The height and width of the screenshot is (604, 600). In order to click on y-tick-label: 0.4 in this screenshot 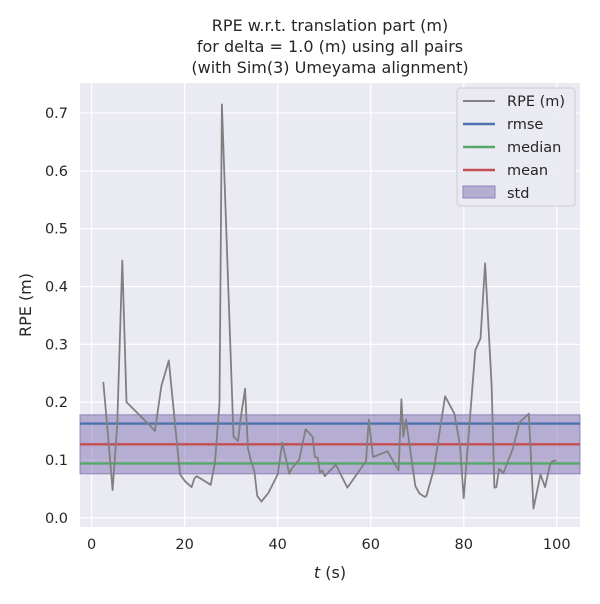, I will do `click(56, 288)`.